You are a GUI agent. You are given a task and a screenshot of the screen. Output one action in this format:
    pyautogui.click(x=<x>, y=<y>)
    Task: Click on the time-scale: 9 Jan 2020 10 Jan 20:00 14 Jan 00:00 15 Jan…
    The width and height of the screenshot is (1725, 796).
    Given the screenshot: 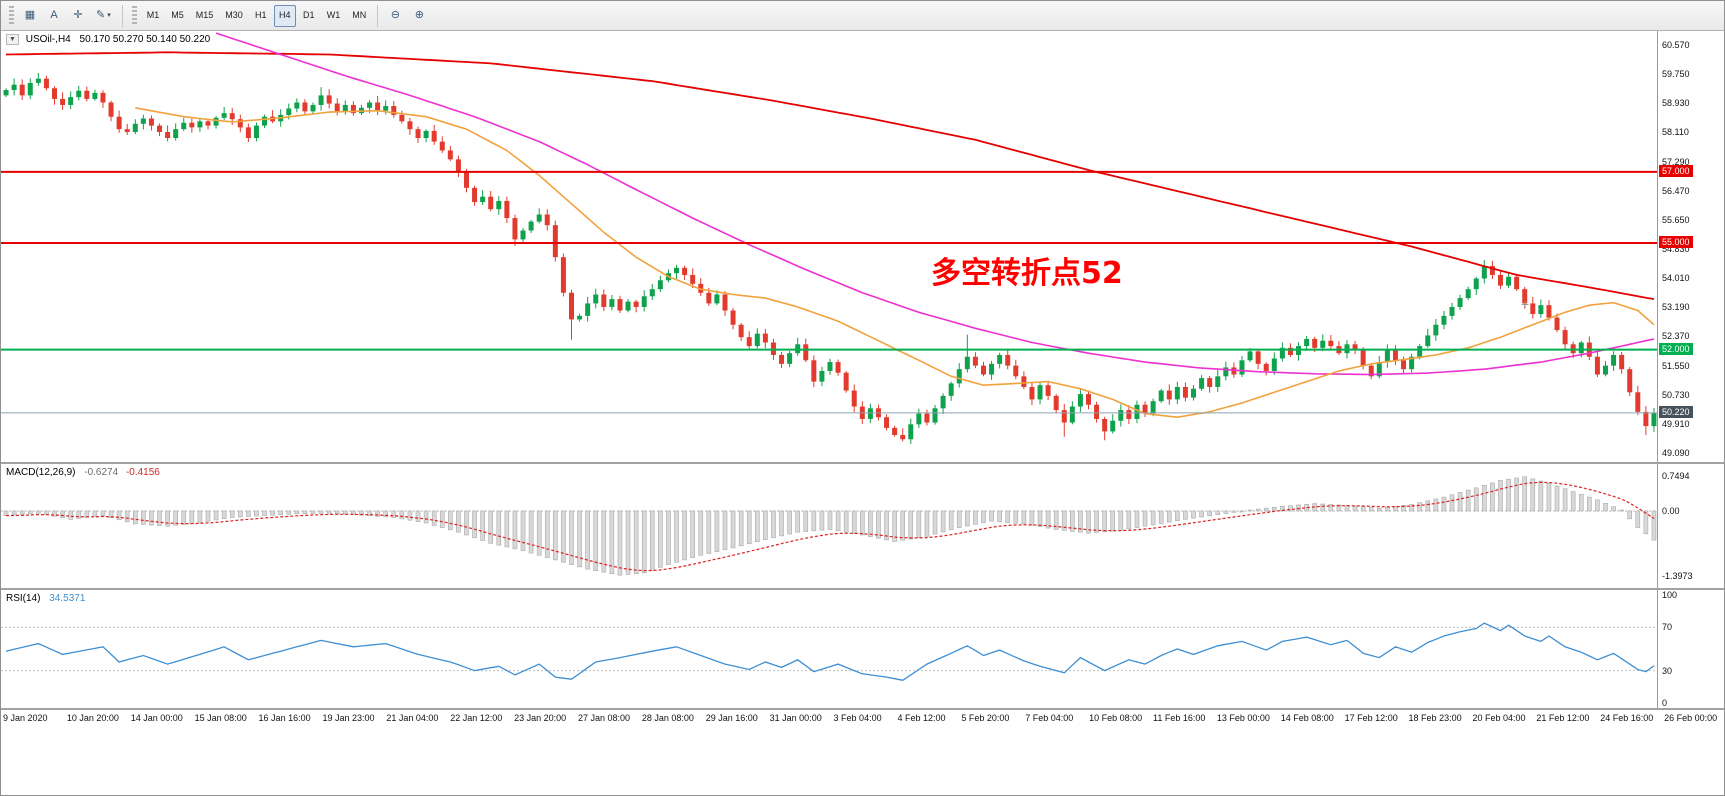 What is the action you would take?
    pyautogui.click(x=862, y=721)
    